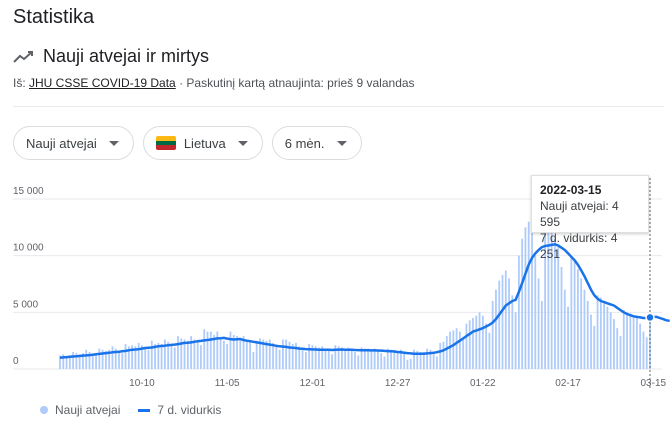 Image resolution: width=670 pixels, height=425 pixels. Describe the element at coordinates (579, 246) in the screenshot. I see `tooltip-average-value: 4 251` at that location.